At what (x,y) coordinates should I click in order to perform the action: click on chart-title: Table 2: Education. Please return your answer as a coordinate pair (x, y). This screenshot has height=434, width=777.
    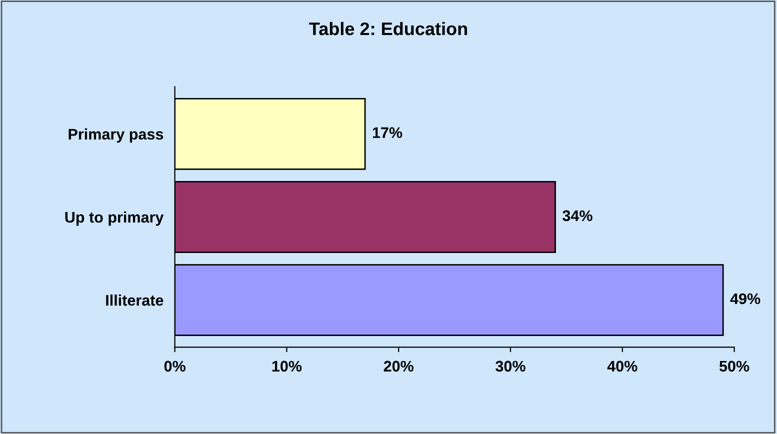
    Looking at the image, I should click on (388, 29).